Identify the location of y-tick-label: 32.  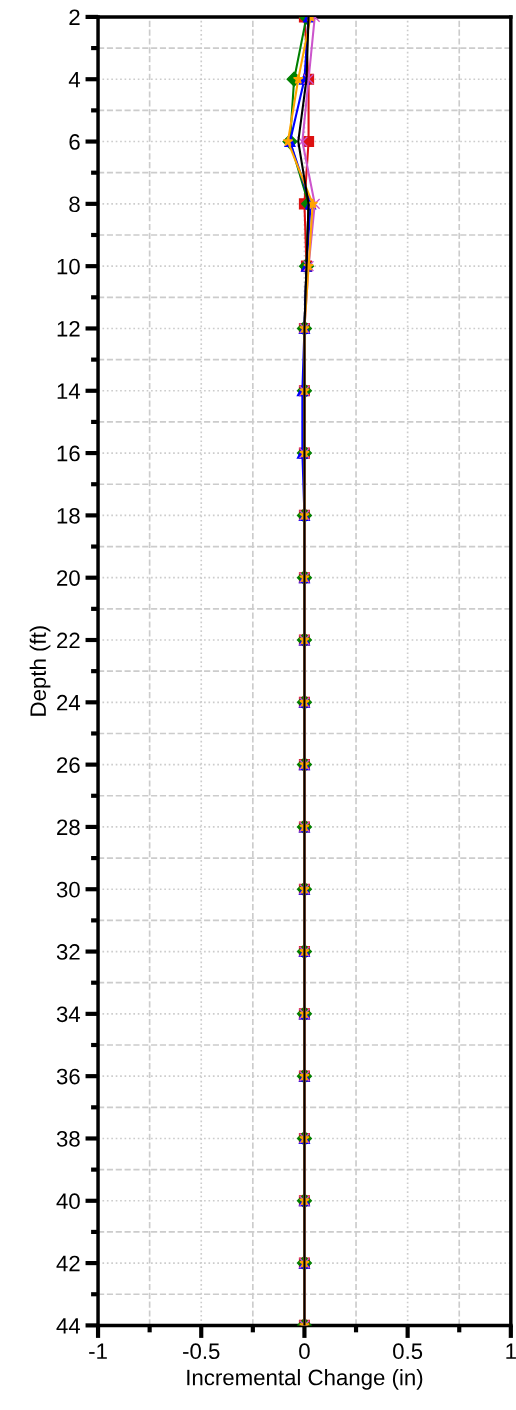
(68, 952).